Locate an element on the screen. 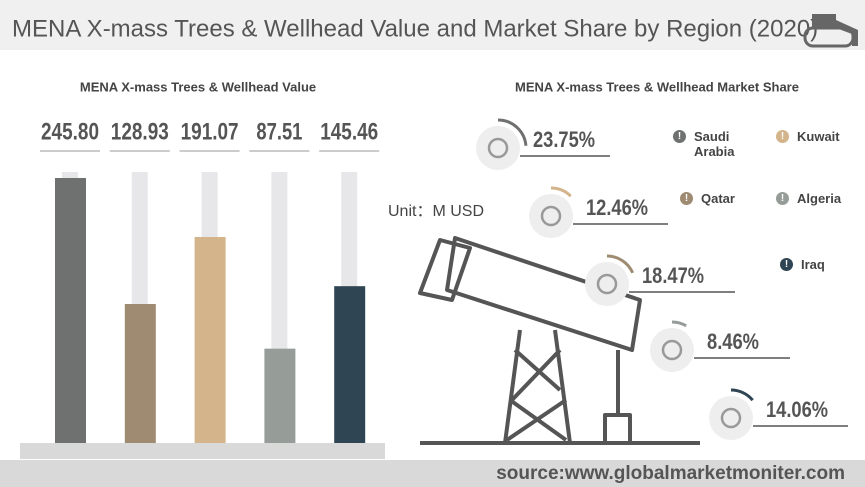 This screenshot has height=487, width=865. unit-note: Unit：M USD is located at coordinates (436, 211).